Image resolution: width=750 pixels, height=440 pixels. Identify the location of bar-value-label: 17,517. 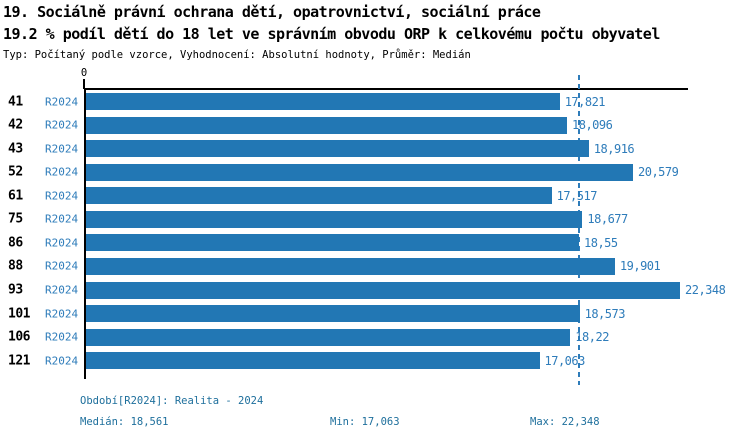
(577, 195).